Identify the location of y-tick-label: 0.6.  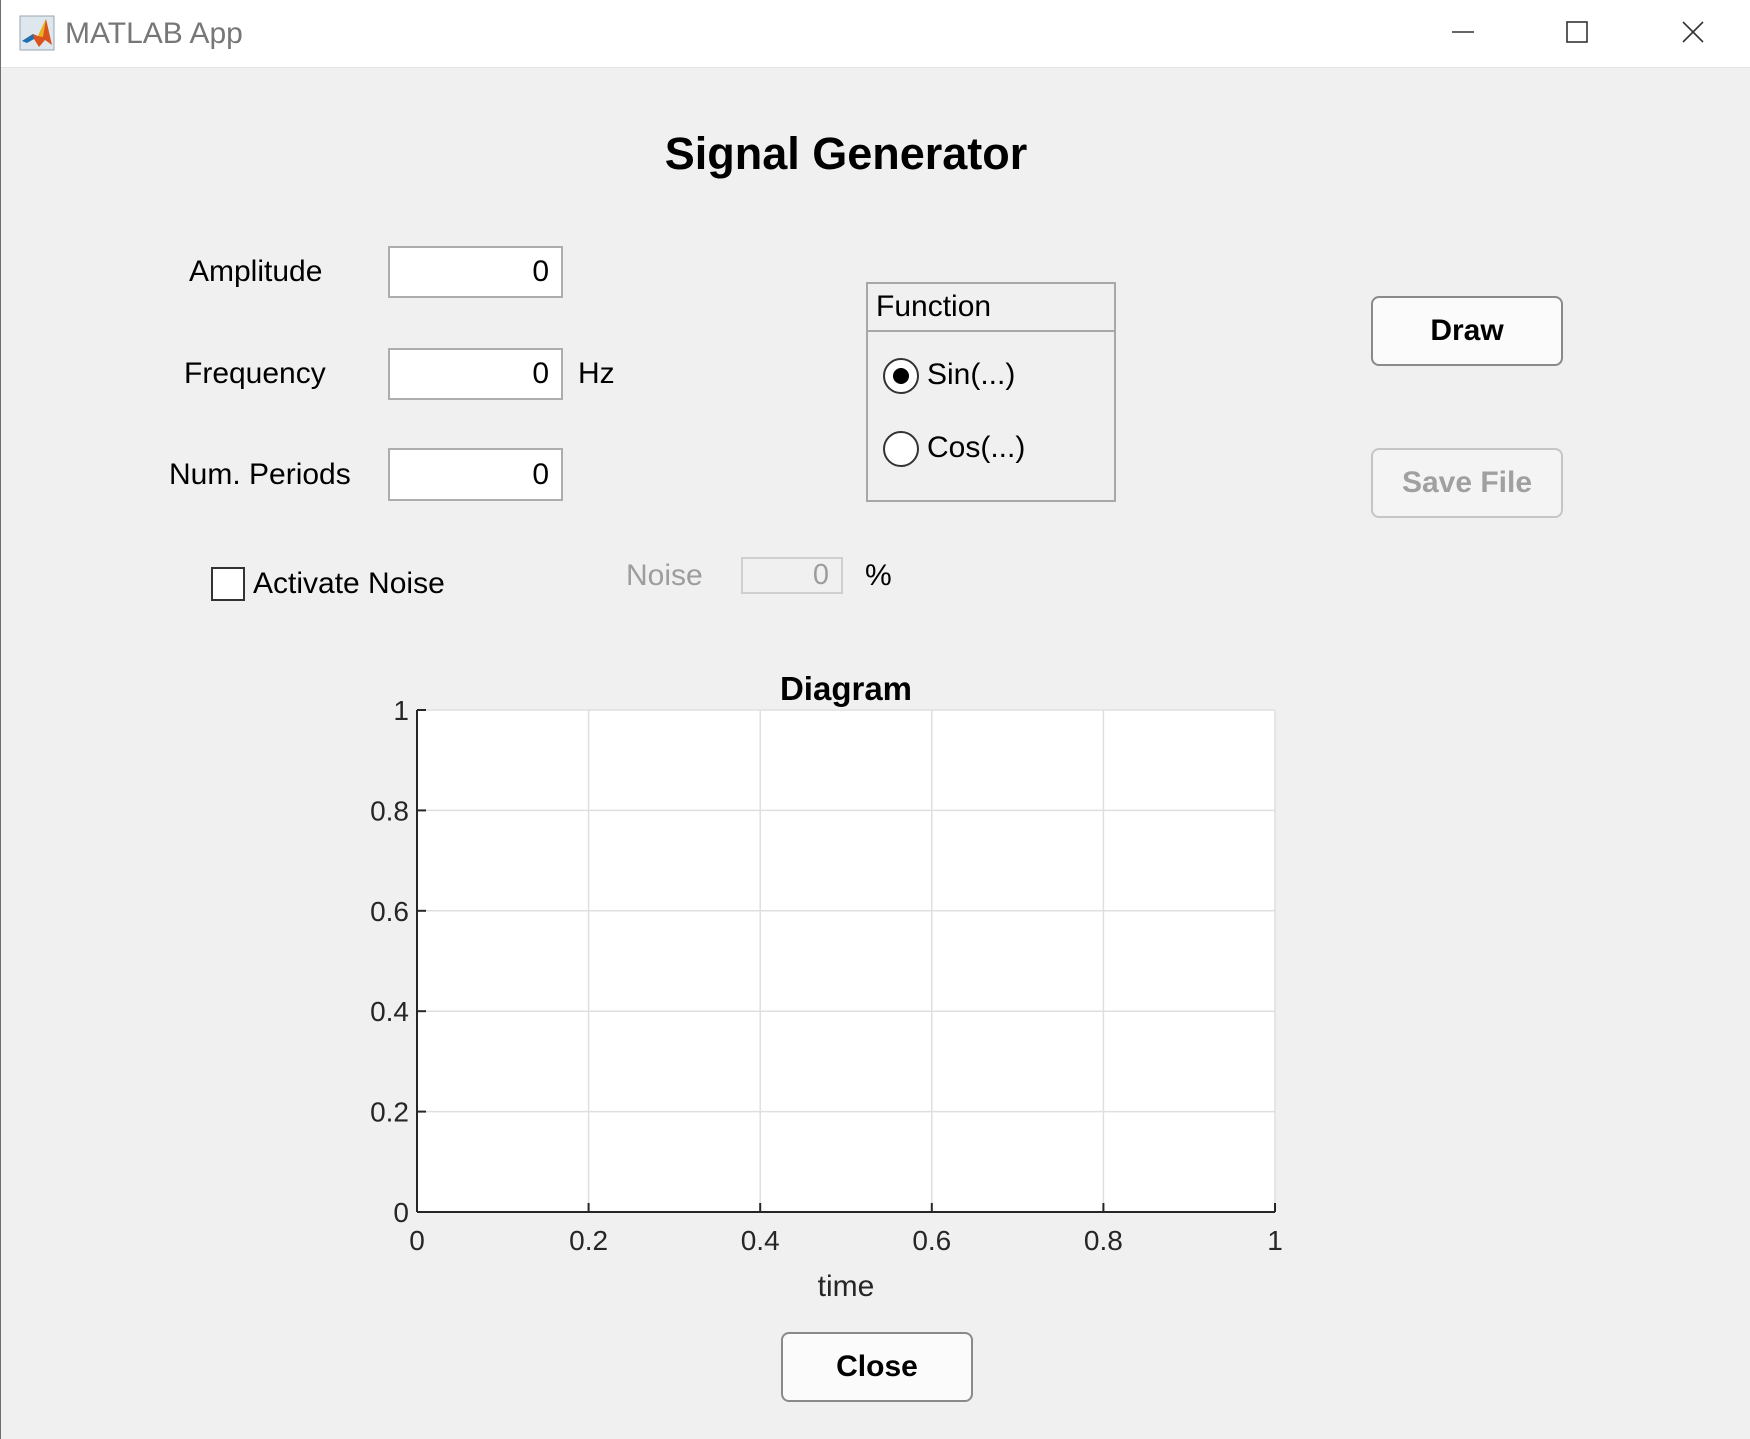
(389, 911).